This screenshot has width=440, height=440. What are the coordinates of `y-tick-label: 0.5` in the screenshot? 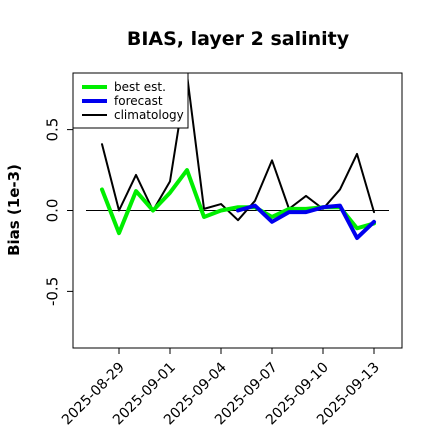 It's located at (52, 130).